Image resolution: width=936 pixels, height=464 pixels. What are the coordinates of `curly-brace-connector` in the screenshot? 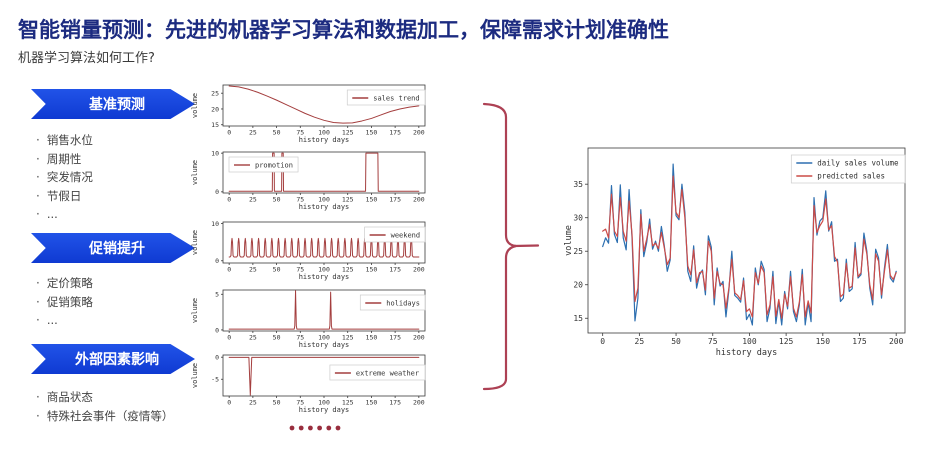 It's located at (510, 248).